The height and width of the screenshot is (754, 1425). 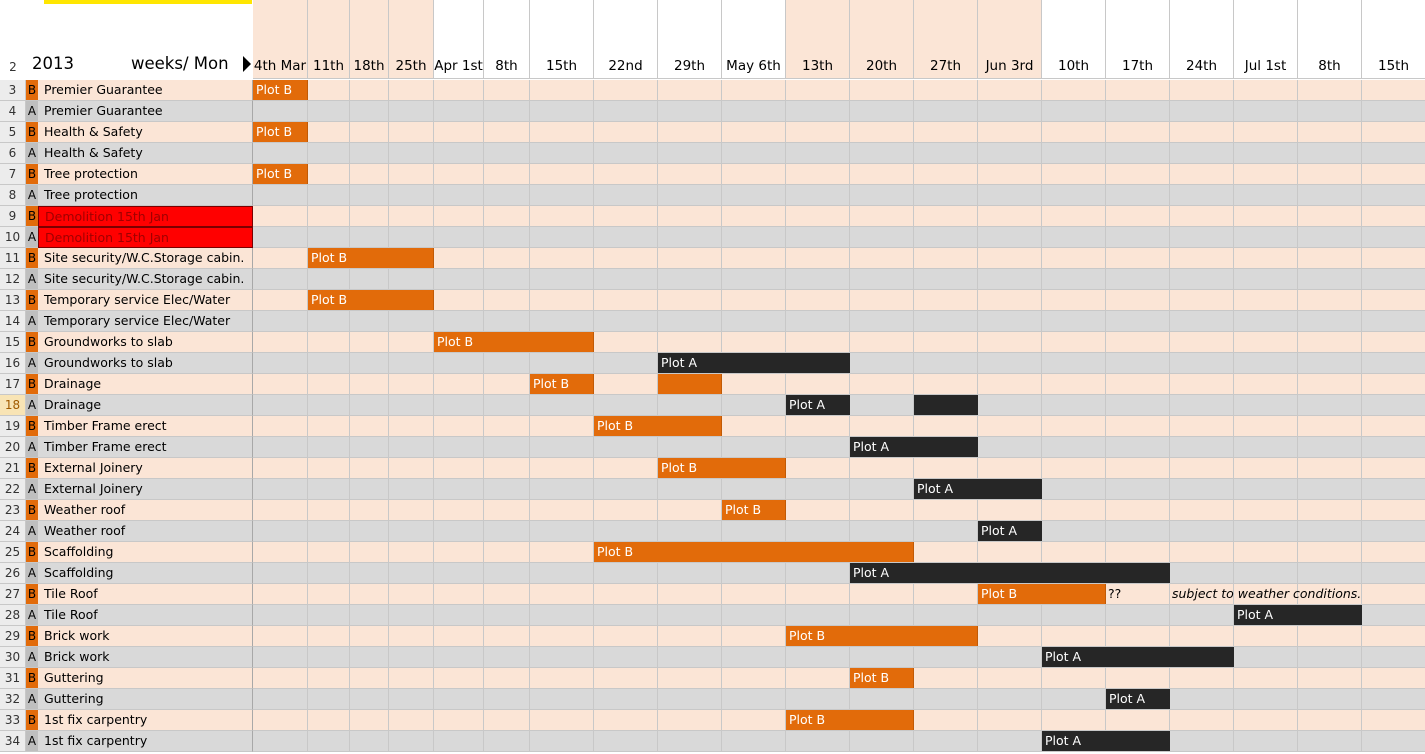 I want to click on week-header: 18th, so click(x=369, y=39).